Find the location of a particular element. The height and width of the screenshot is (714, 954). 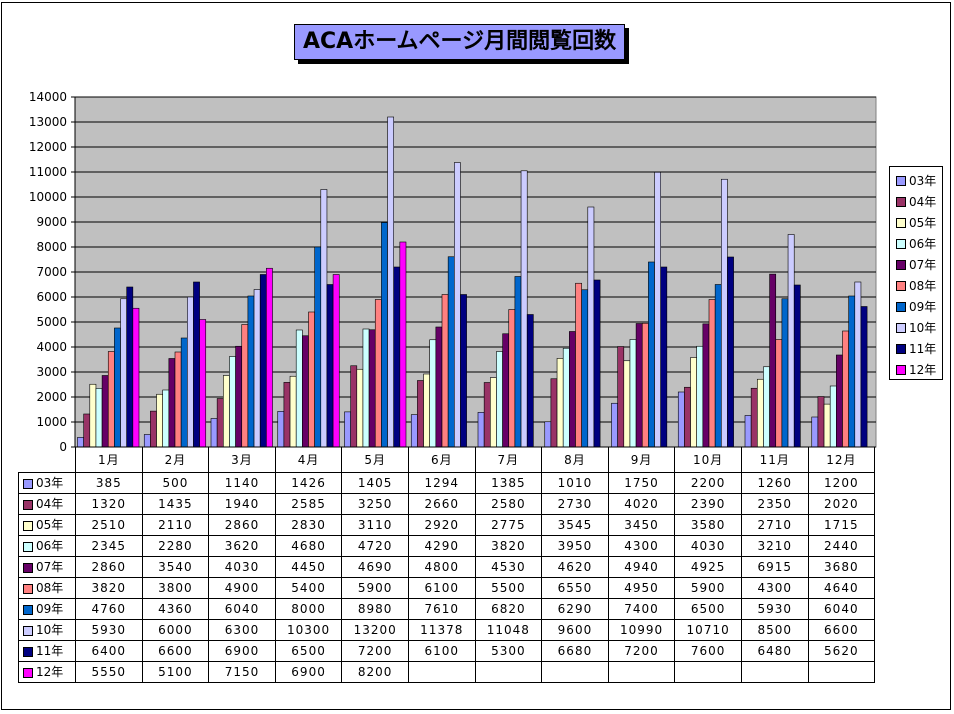

data-label: 4290 is located at coordinates (441, 545).